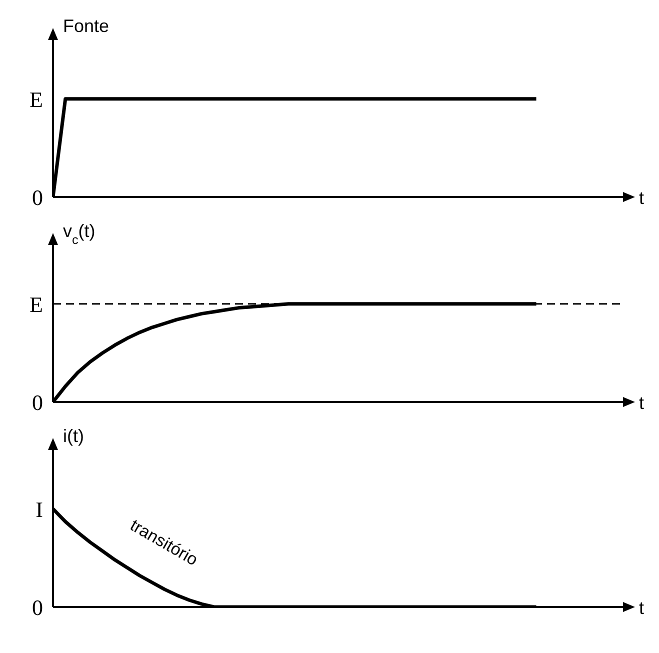 The height and width of the screenshot is (653, 659). Describe the element at coordinates (79, 234) in the screenshot. I see `y-axis-title: v$_{c}$(t)` at that location.